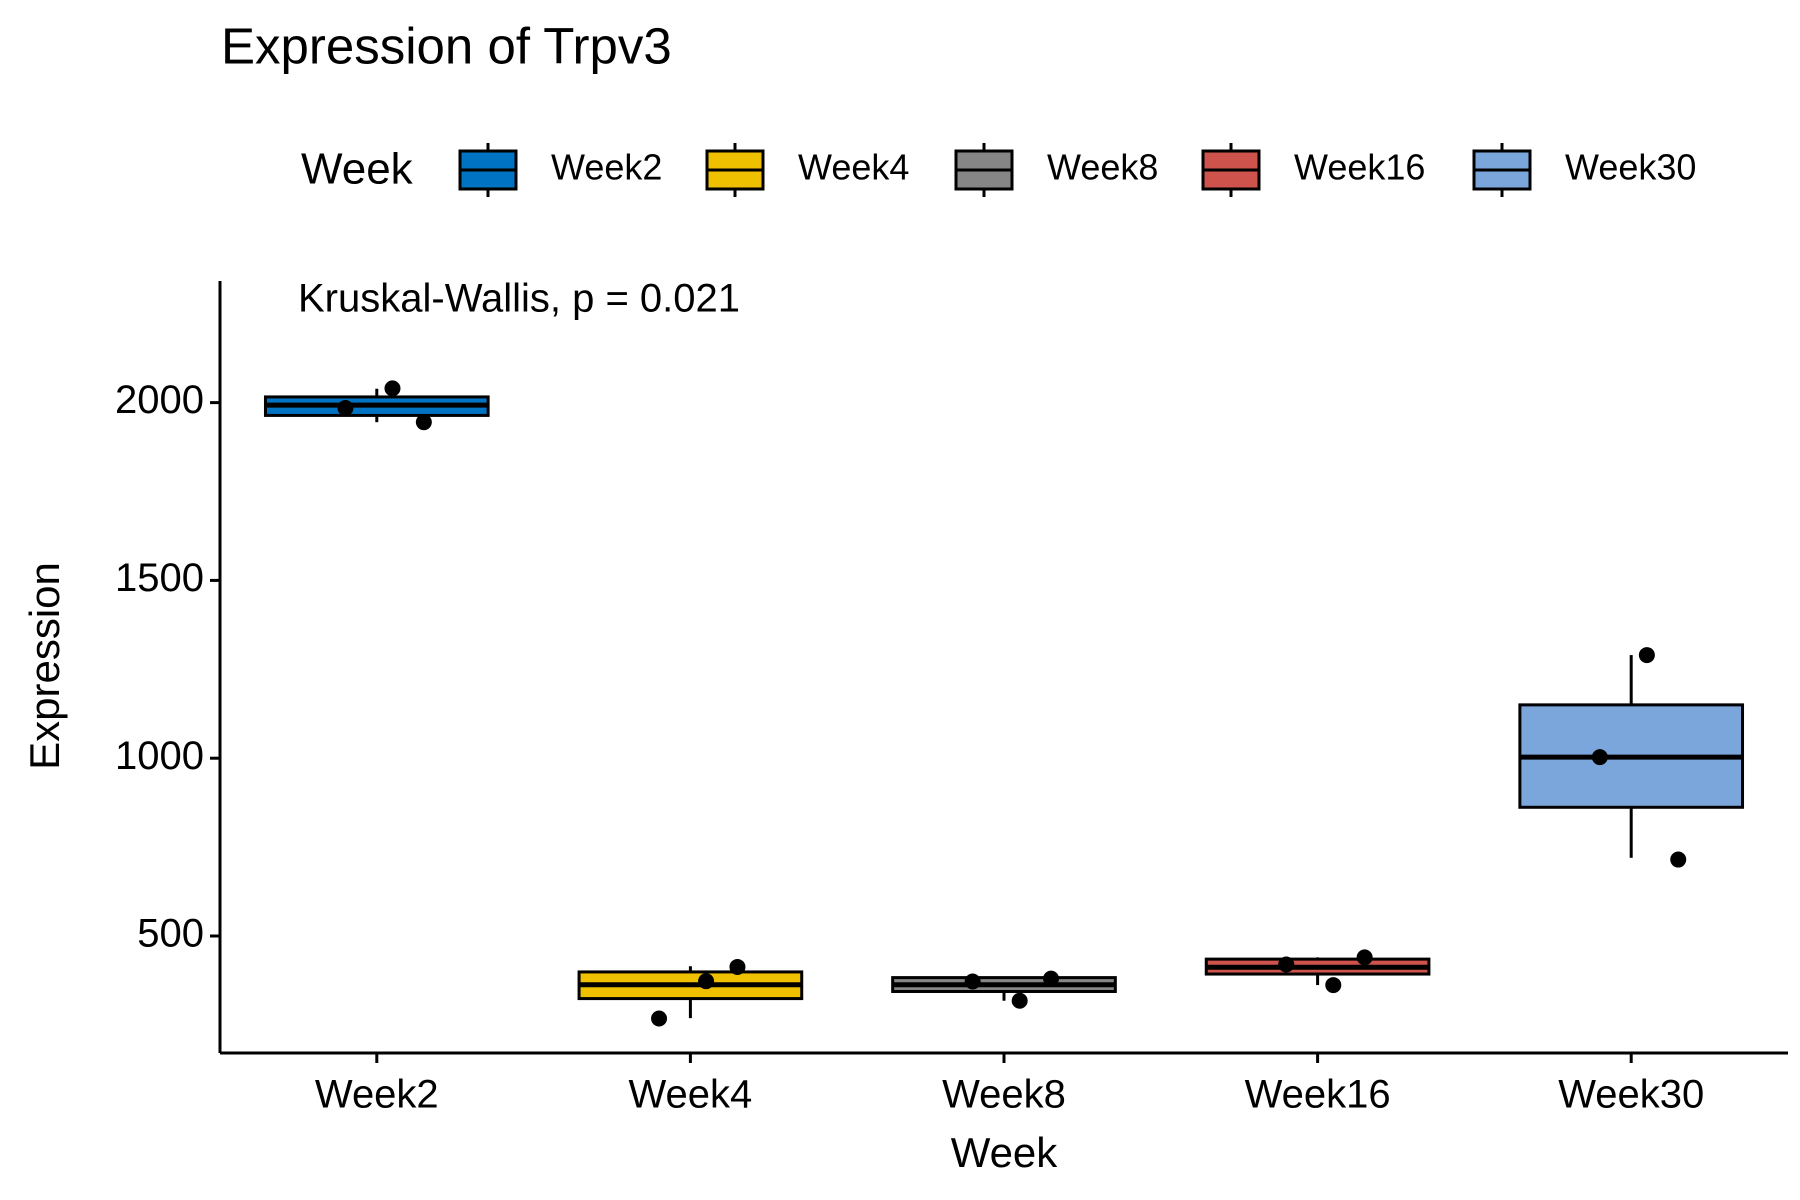  I want to click on annotation: Kruskal-Wallis, p = 0.021, so click(519, 299).